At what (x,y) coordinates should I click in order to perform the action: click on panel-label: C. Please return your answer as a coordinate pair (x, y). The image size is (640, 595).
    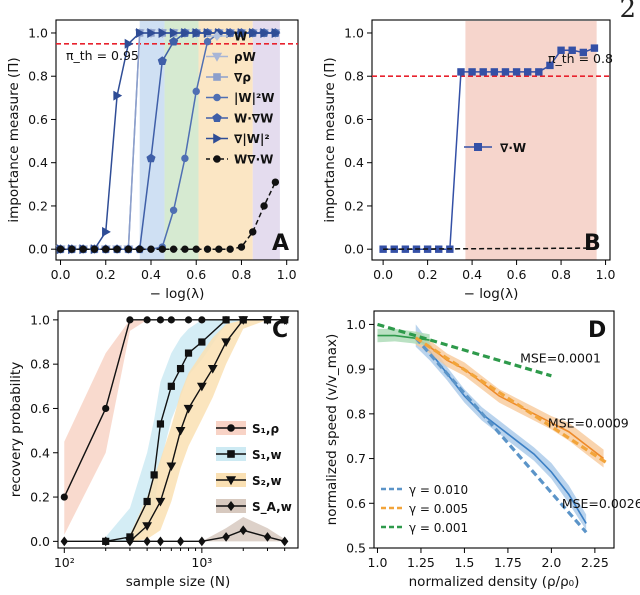
    Looking at the image, I should click on (280, 330).